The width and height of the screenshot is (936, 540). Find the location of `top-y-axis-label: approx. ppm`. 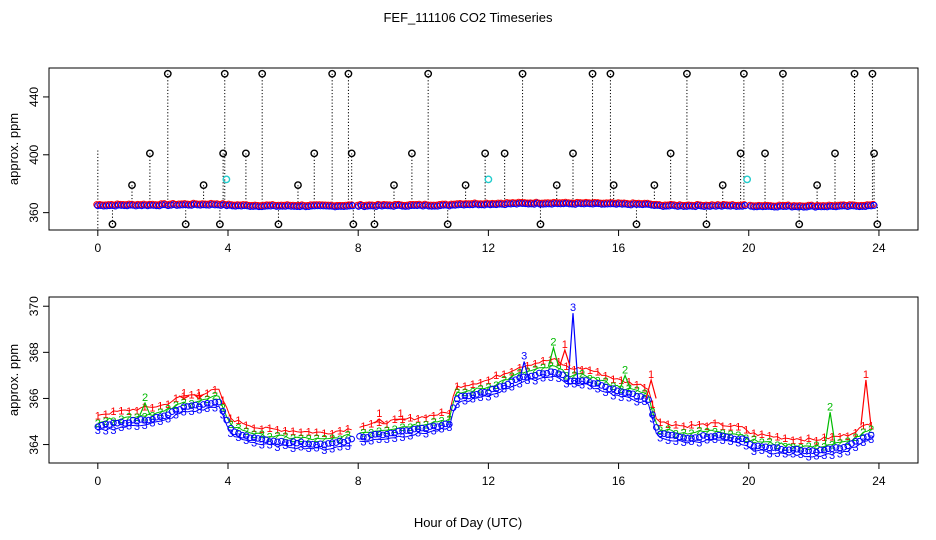

top-y-axis-label: approx. ppm is located at coordinates (13, 149).